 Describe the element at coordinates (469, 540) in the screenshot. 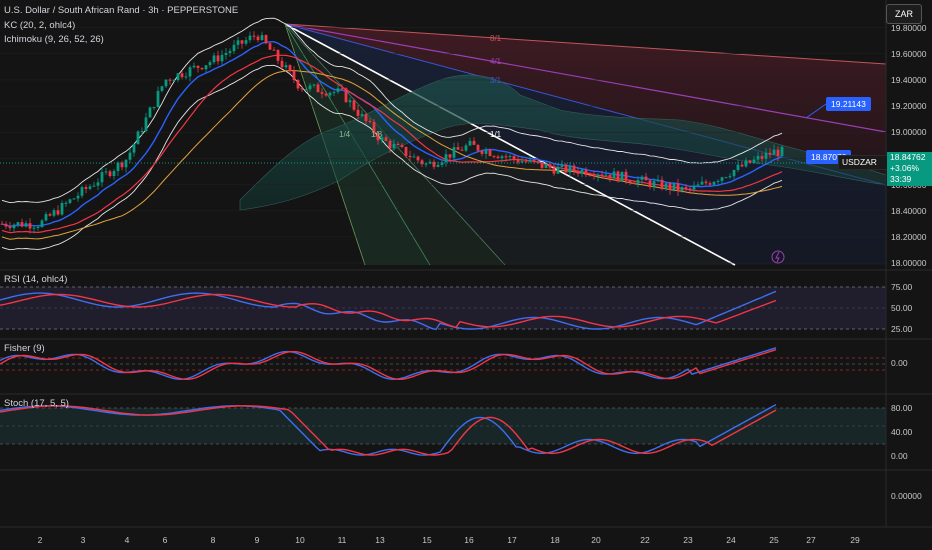

I see `time-tick: 16` at that location.